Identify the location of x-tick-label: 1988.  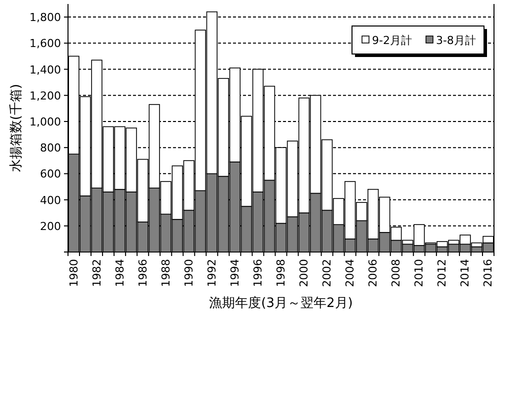
(165, 273).